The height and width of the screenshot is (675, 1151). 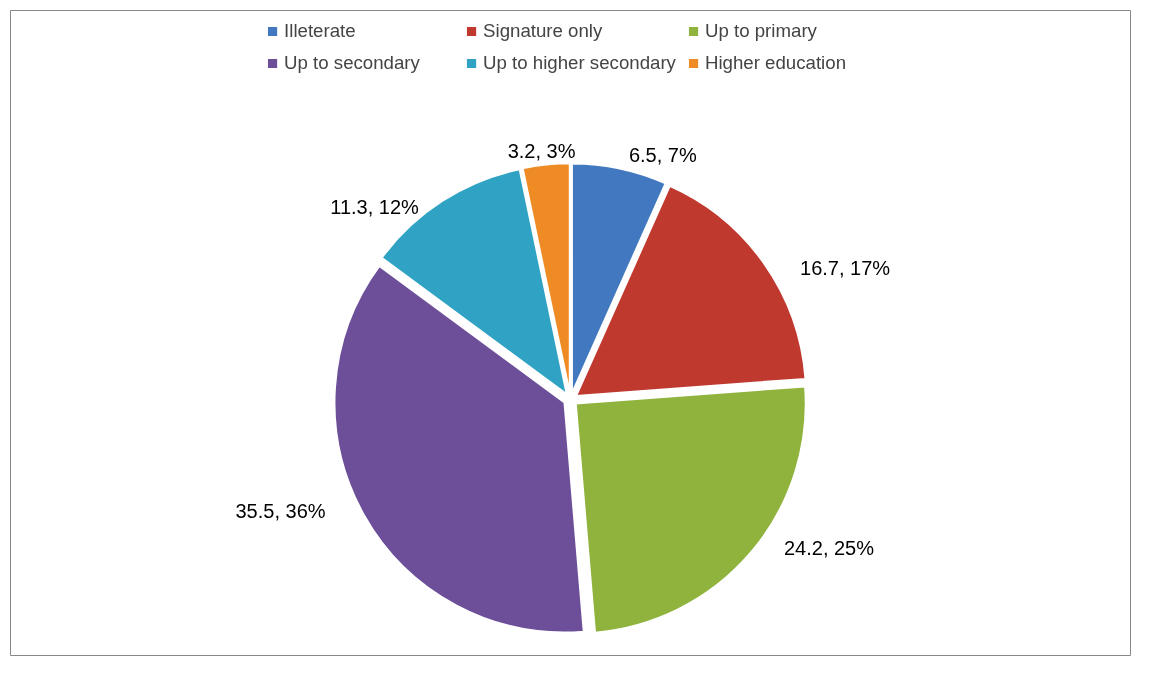 What do you see at coordinates (320, 31) in the screenshot?
I see `legend-label: Illeterate` at bounding box center [320, 31].